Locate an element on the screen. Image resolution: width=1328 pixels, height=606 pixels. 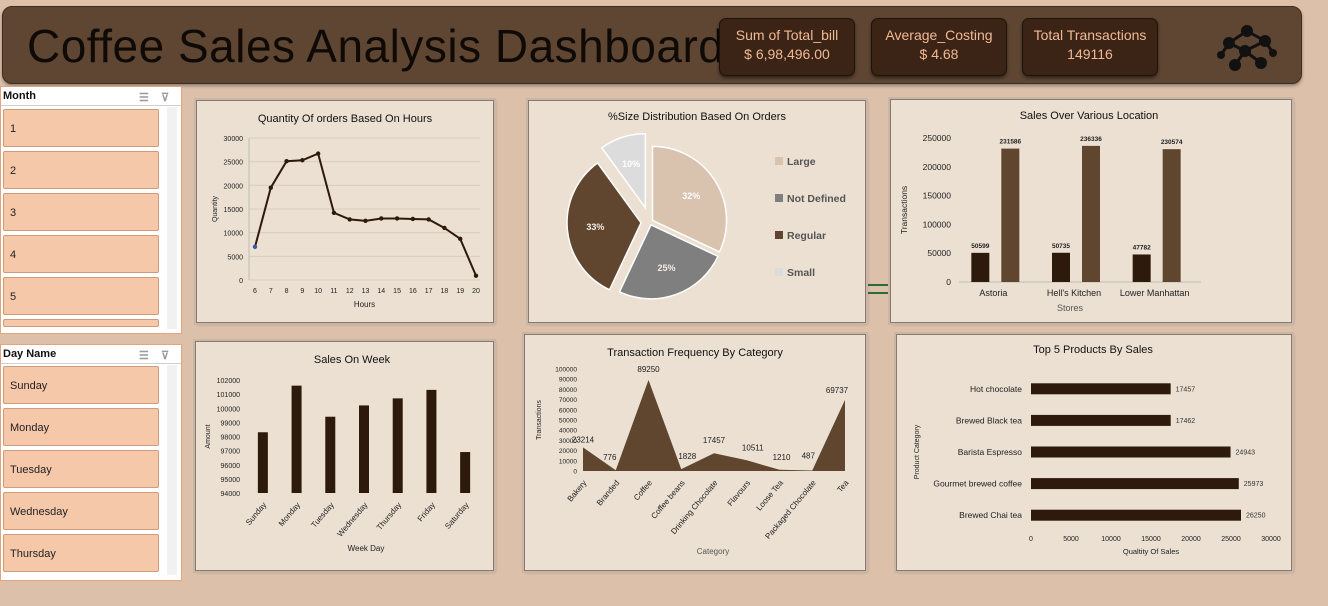
y-tick-label: 0 is located at coordinates (948, 282).